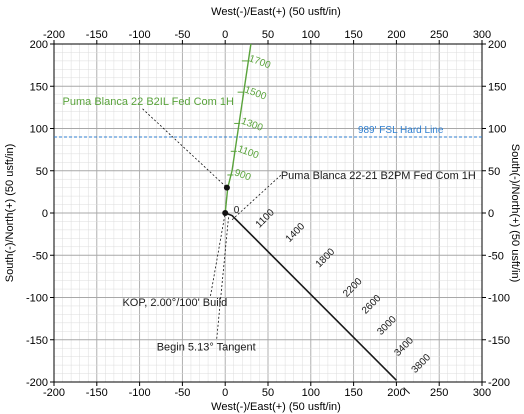 This screenshot has height=414, width=524. What do you see at coordinates (148, 102) in the screenshot?
I see `annotation-label: Puma Blanca 22 B2IL Fed Com 1H` at bounding box center [148, 102].